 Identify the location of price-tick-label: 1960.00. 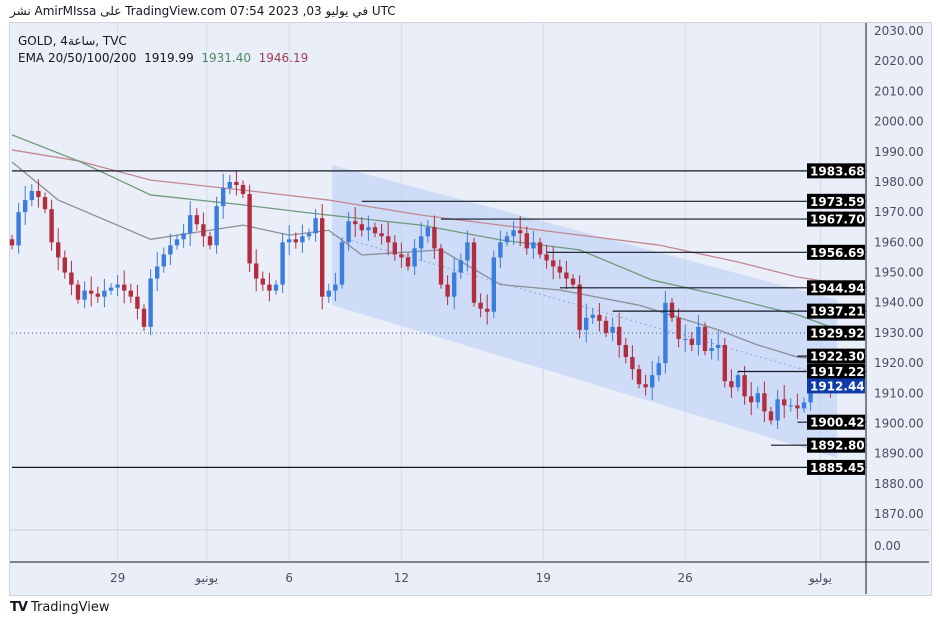
(899, 242).